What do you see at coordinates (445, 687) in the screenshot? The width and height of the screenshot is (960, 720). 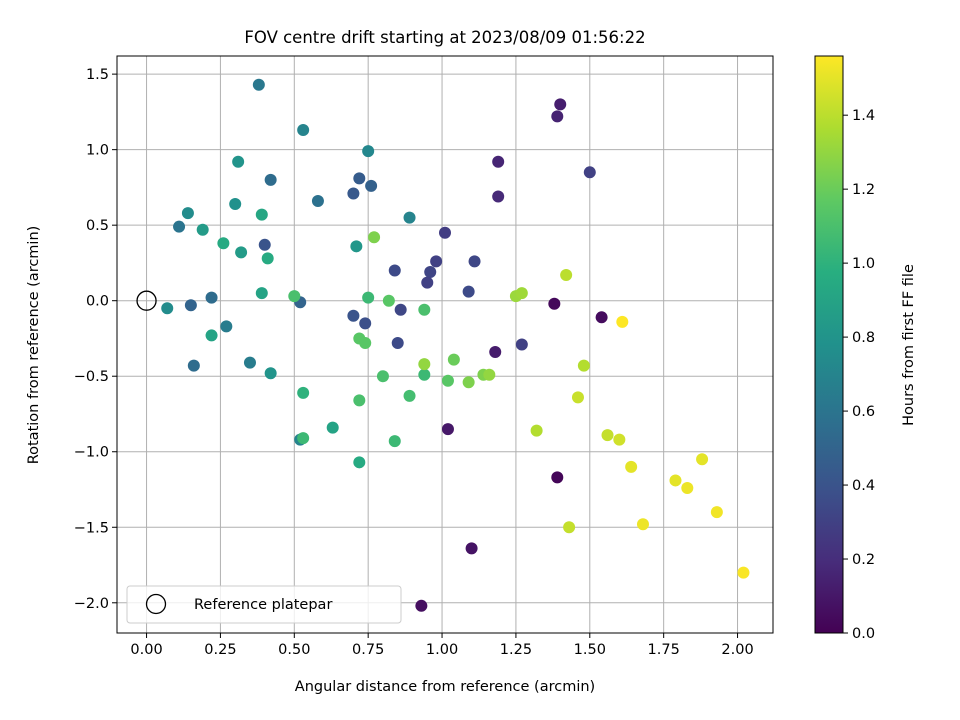 I see `x-axis-label: Angular distance from reference (arcmin)` at bounding box center [445, 687].